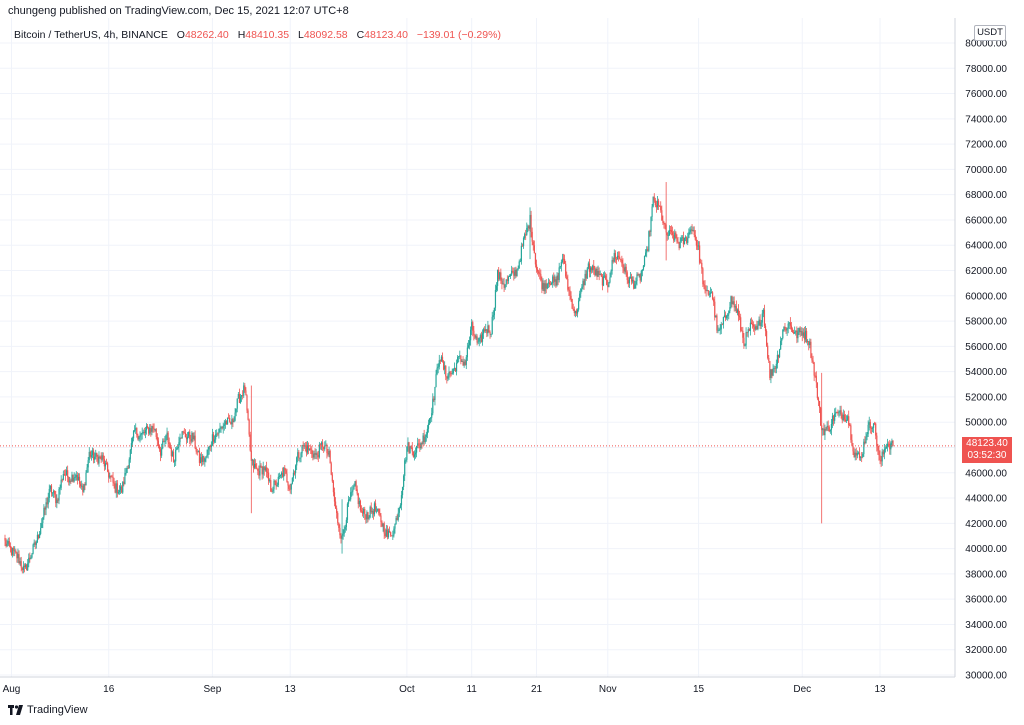  Describe the element at coordinates (301, 35) in the screenshot. I see `low-label: L` at that location.